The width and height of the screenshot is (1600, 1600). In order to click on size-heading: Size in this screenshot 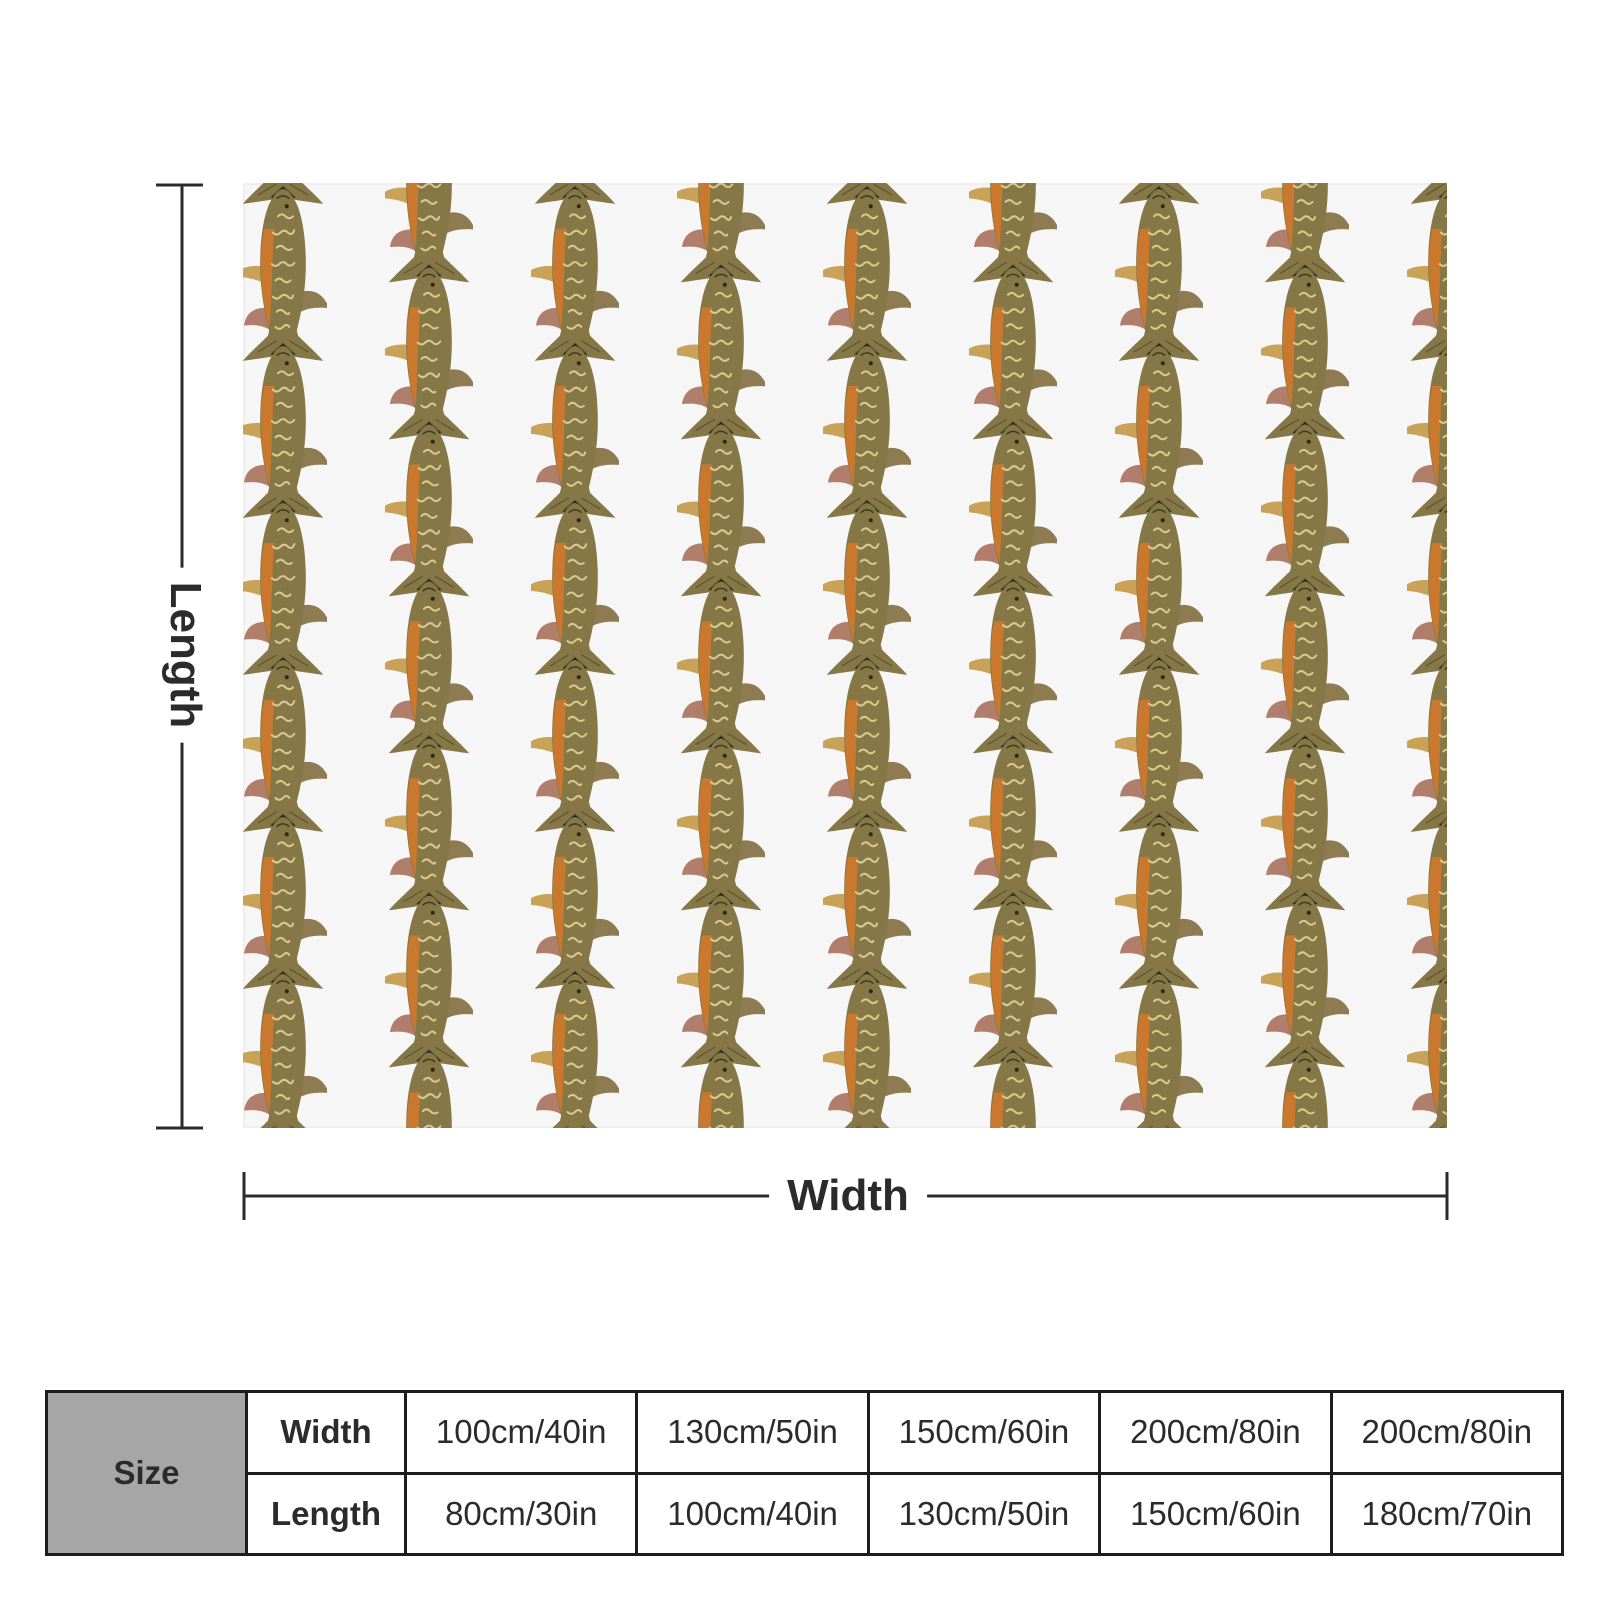, I will do `click(146, 1473)`.